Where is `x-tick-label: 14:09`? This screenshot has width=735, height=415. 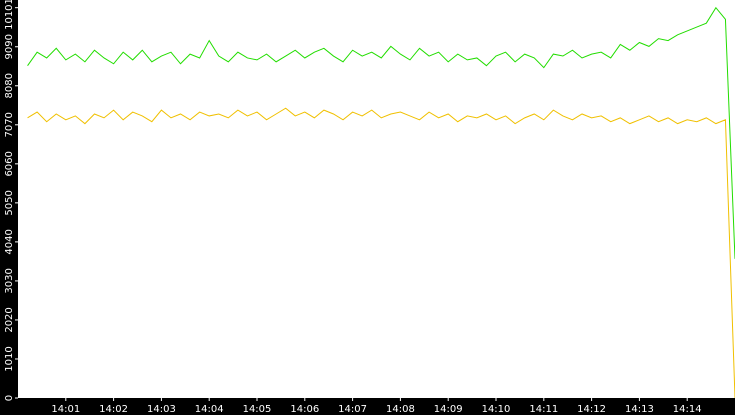 x-tick-label: 14:09 is located at coordinates (448, 409).